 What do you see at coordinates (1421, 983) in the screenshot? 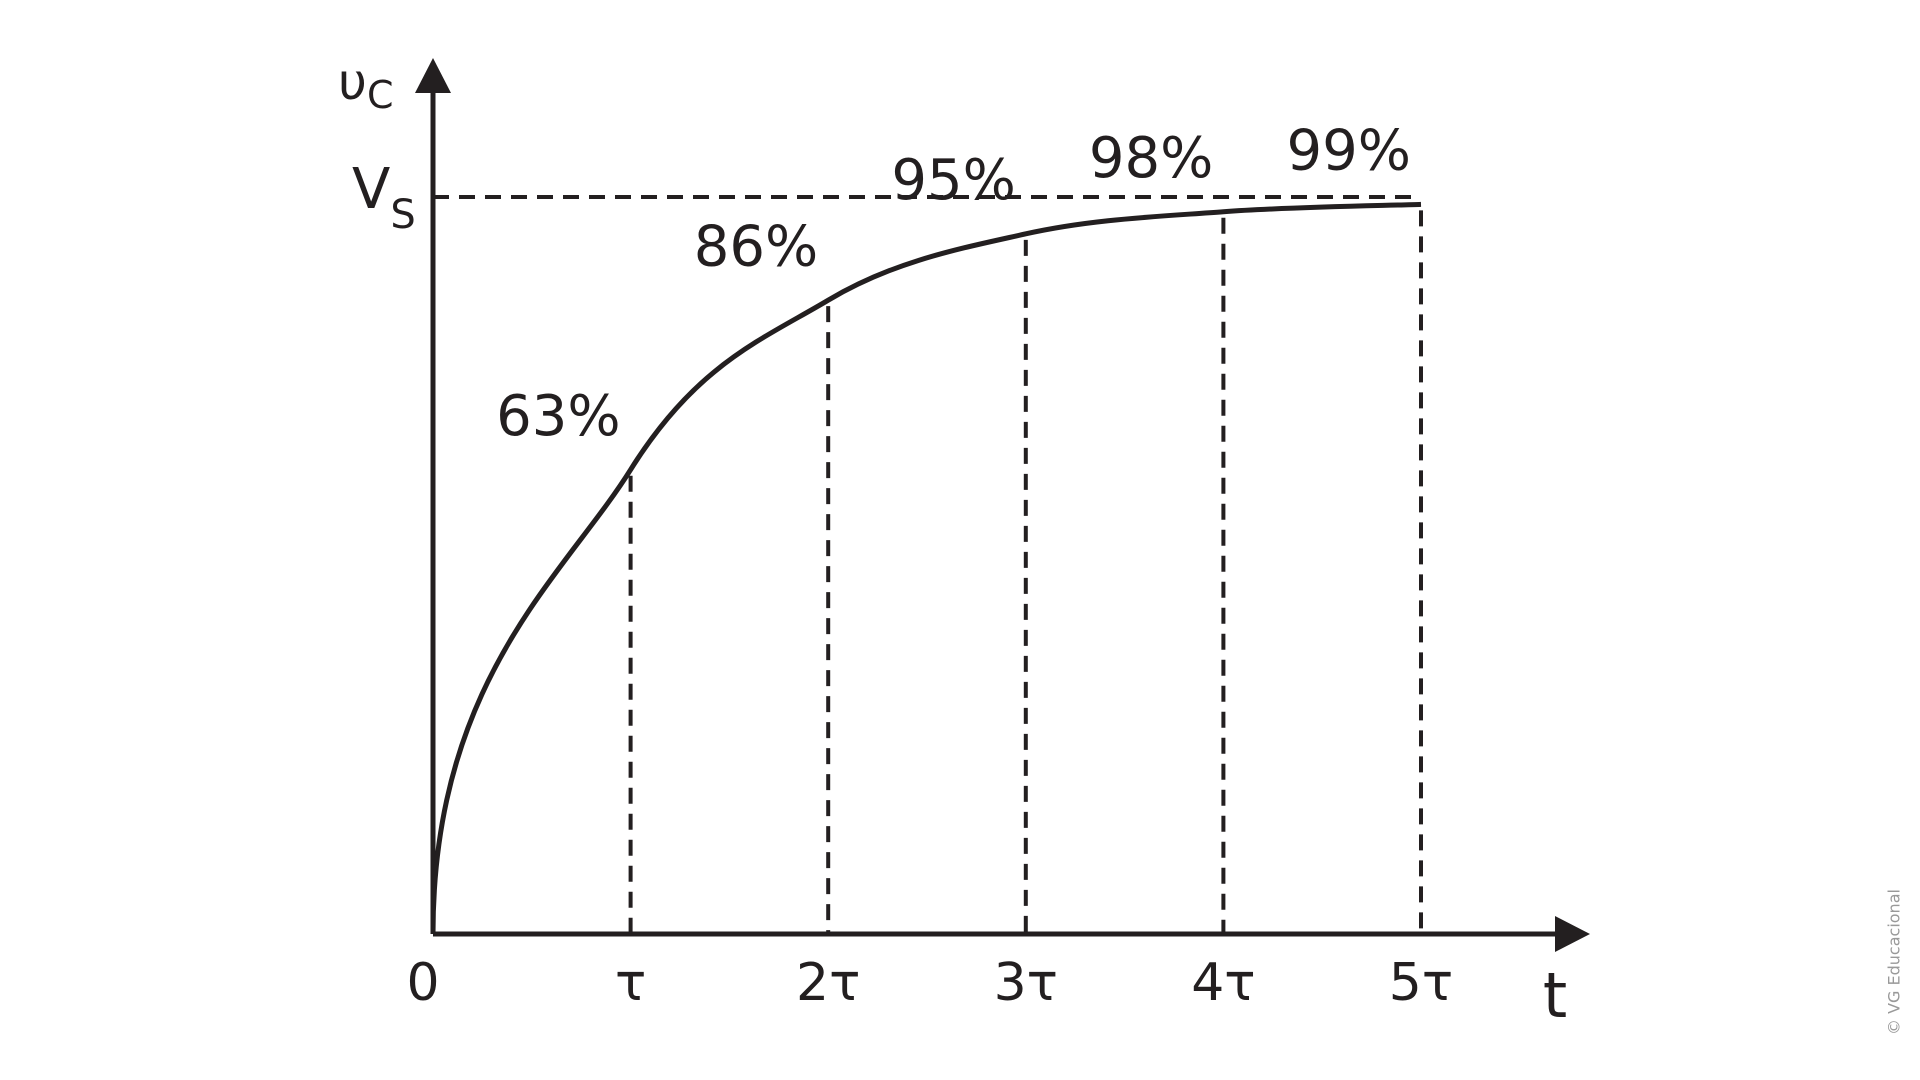
I see `x-tick-label: 5τ` at bounding box center [1421, 983].